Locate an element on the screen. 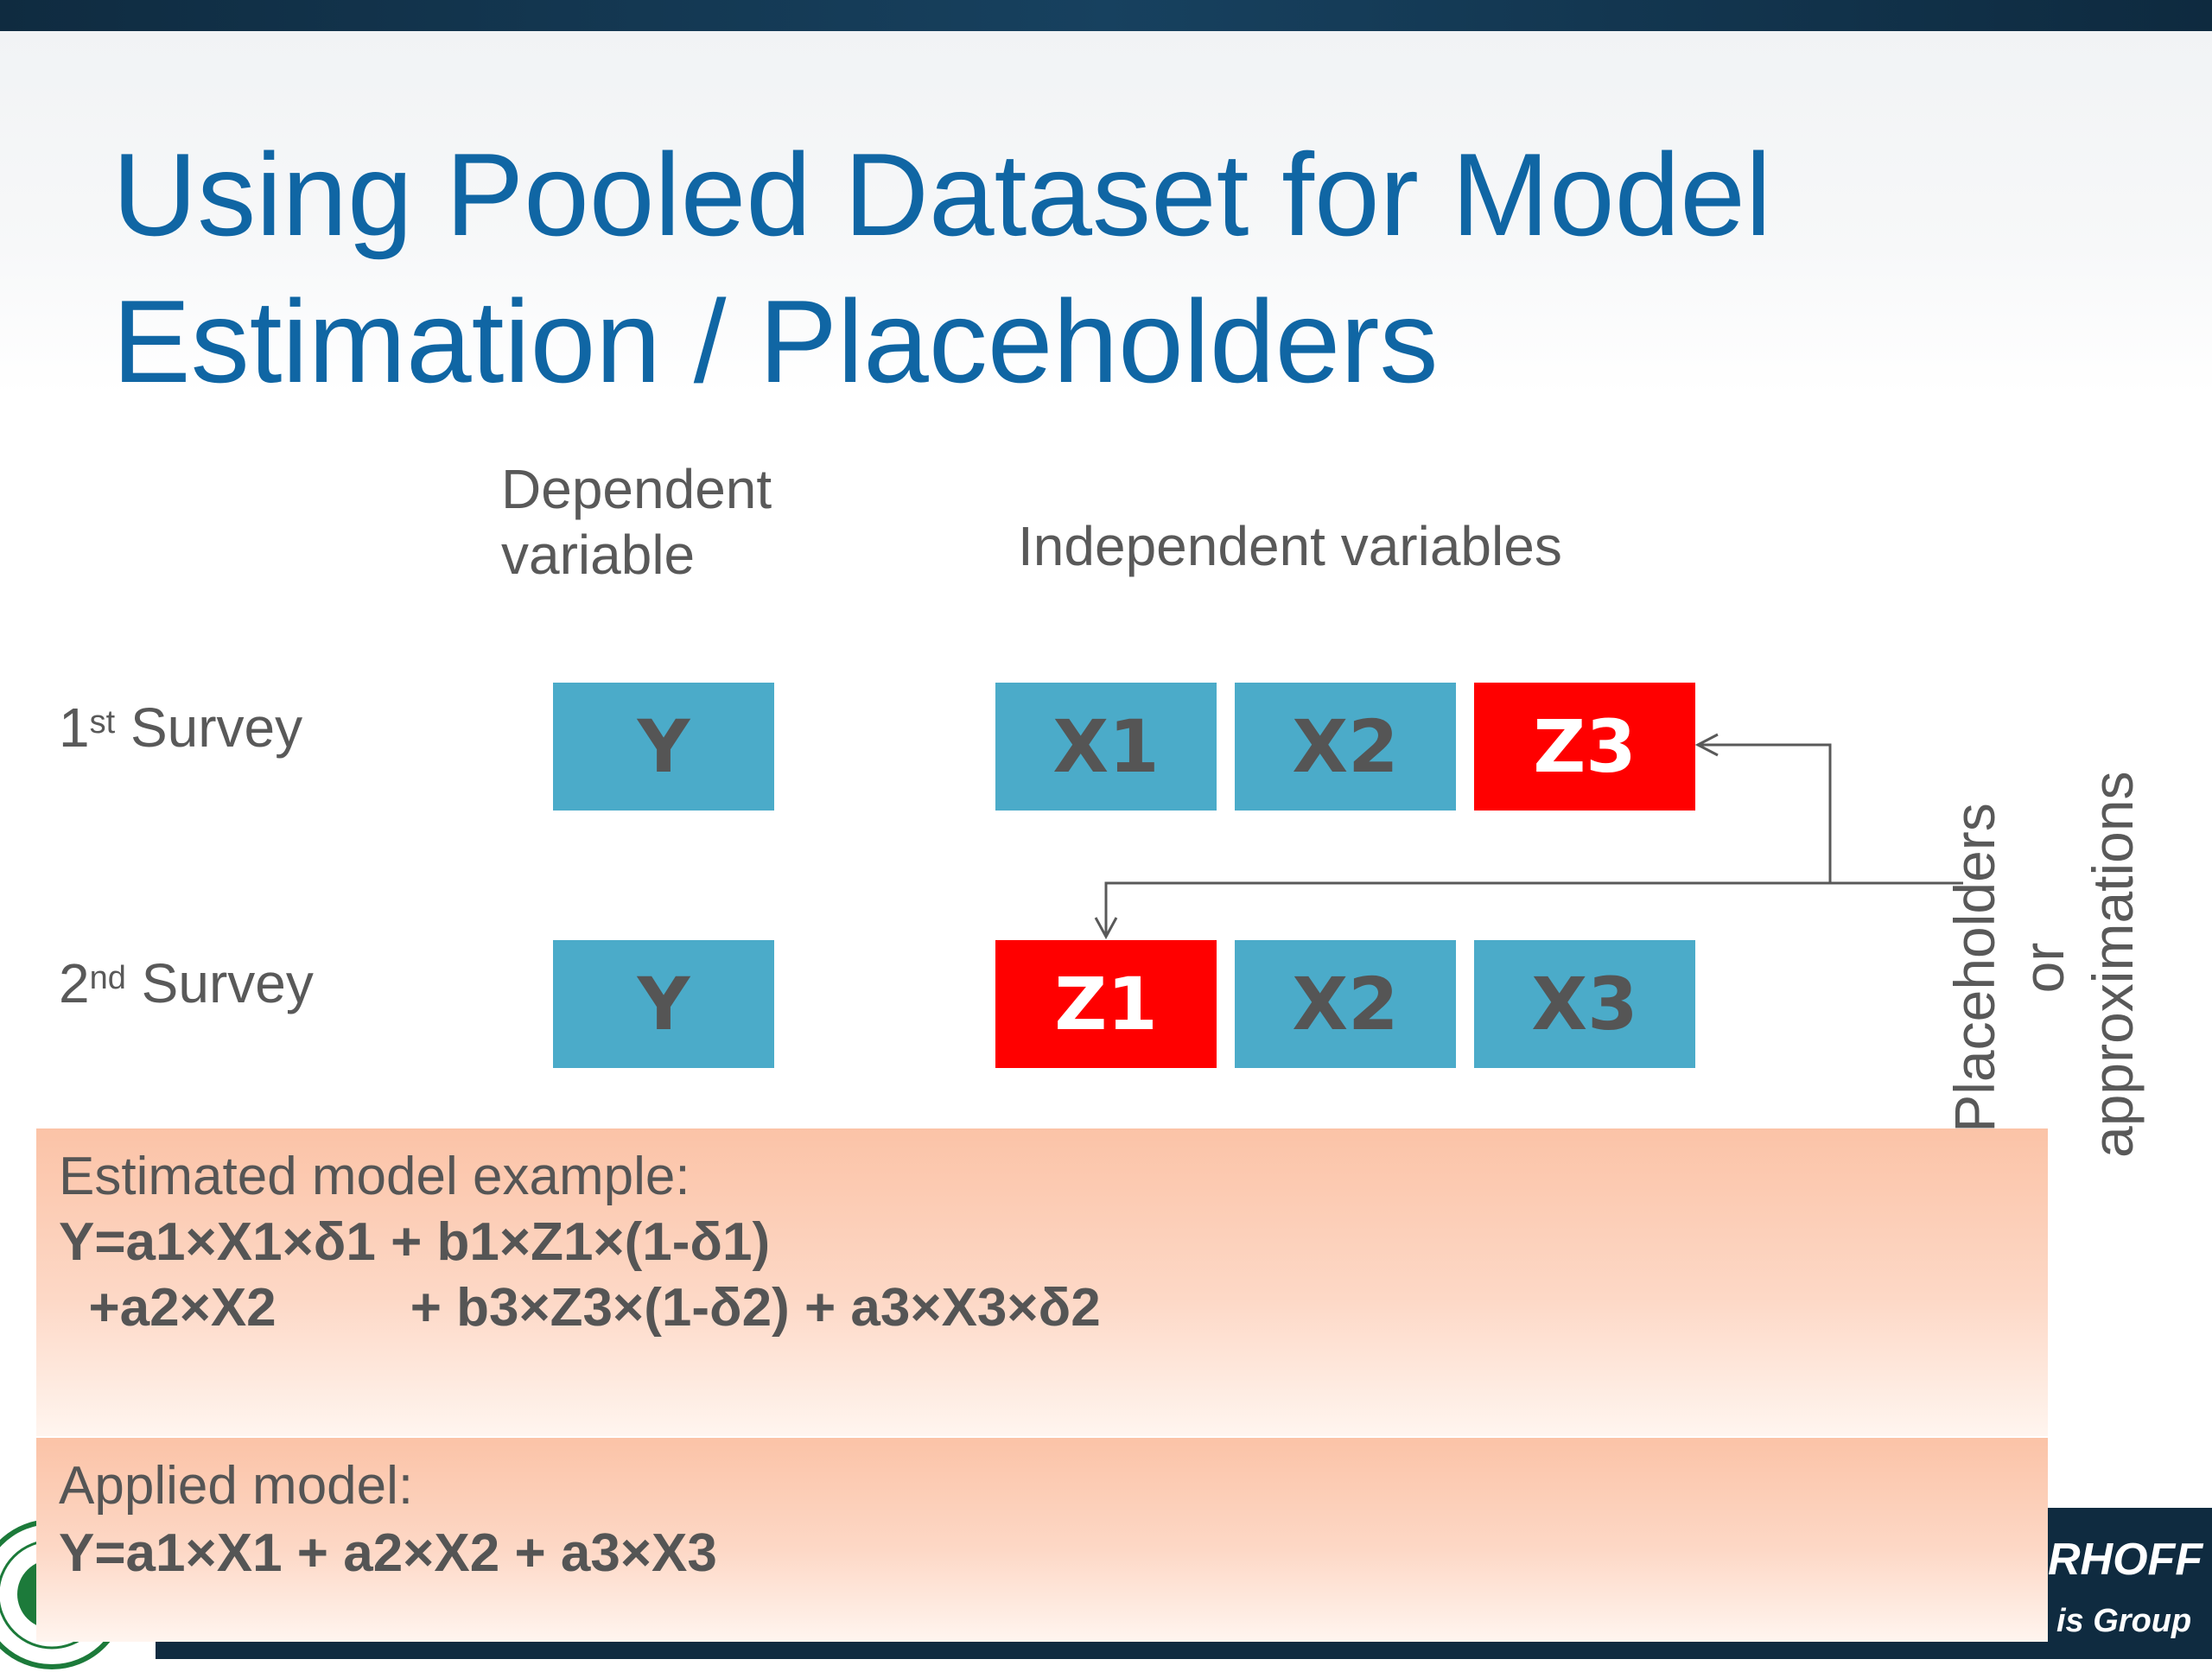  placeholders-note: Placeholders or approximations is located at coordinates (2043, 964).